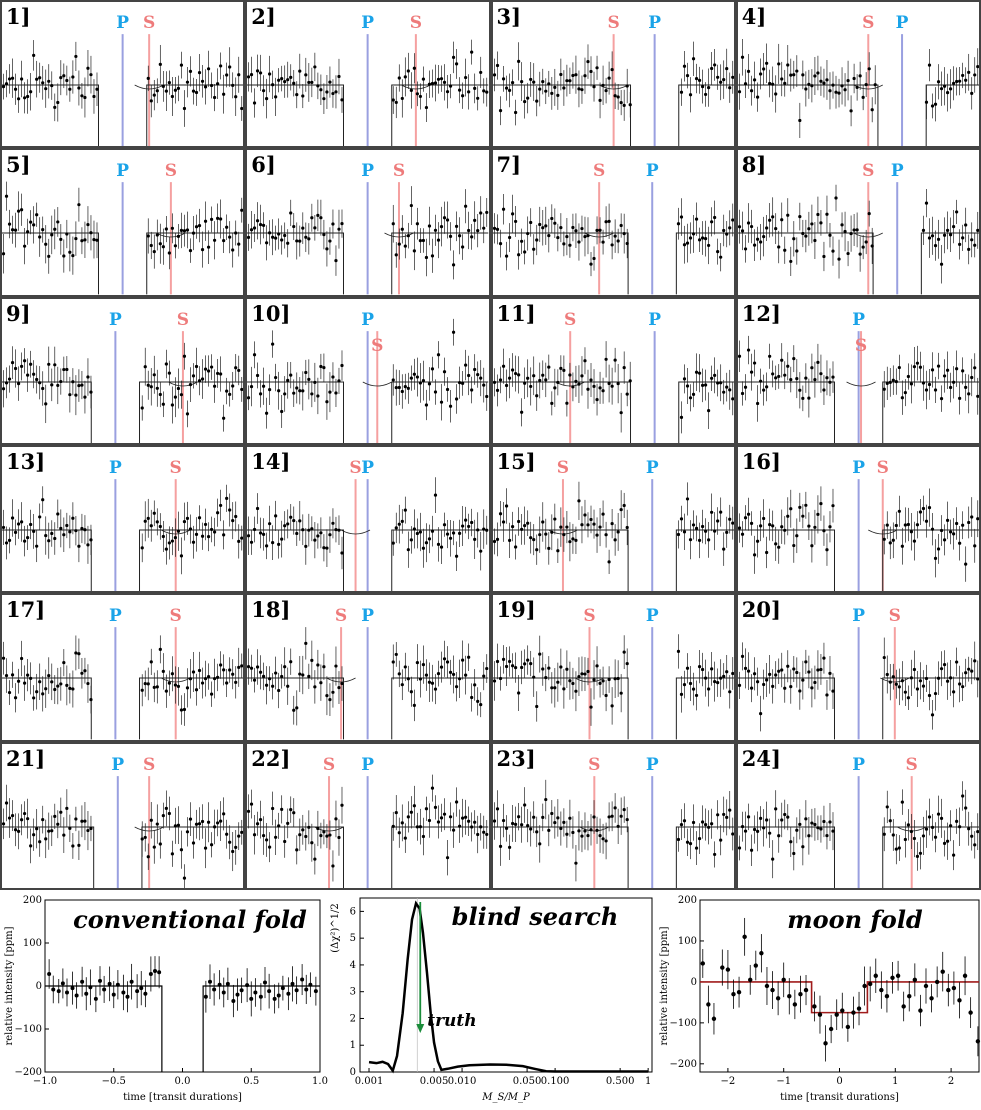 This screenshot has width=981, height=1110. I want to click on x-tick-label: 0.500, so click(620, 1081).